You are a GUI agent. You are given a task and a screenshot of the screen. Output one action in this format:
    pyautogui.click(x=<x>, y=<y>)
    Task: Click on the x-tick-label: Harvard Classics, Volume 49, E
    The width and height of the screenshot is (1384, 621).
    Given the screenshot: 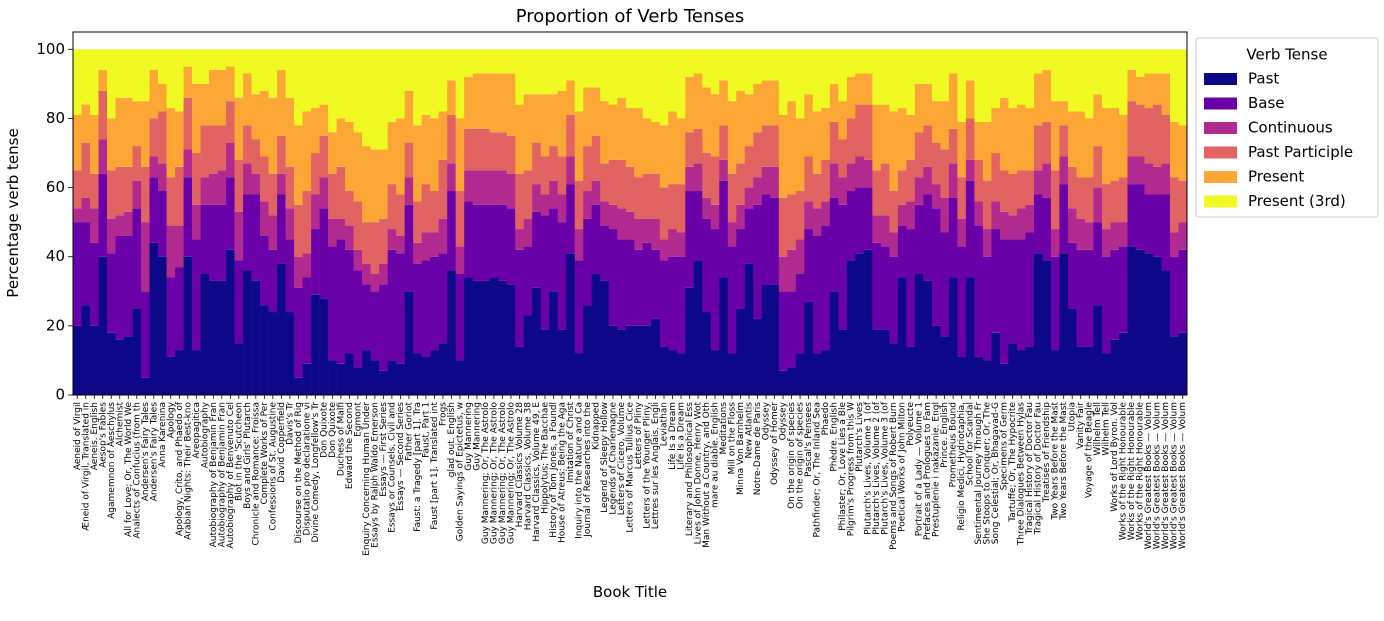 What is the action you would take?
    pyautogui.click(x=537, y=472)
    